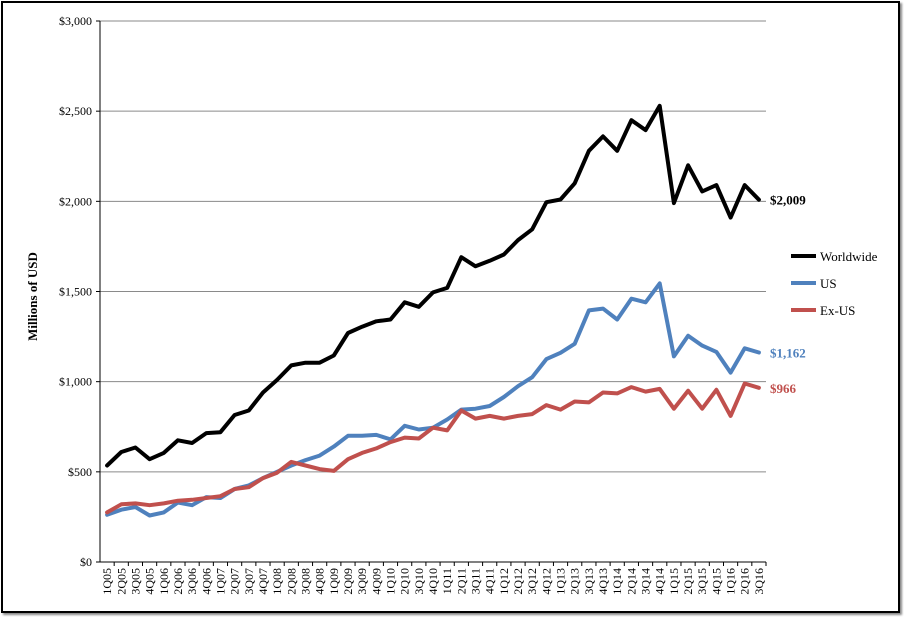 Image resolution: width=904 pixels, height=617 pixels. Describe the element at coordinates (249, 581) in the screenshot. I see `x-tick-label: 3Q07` at that location.